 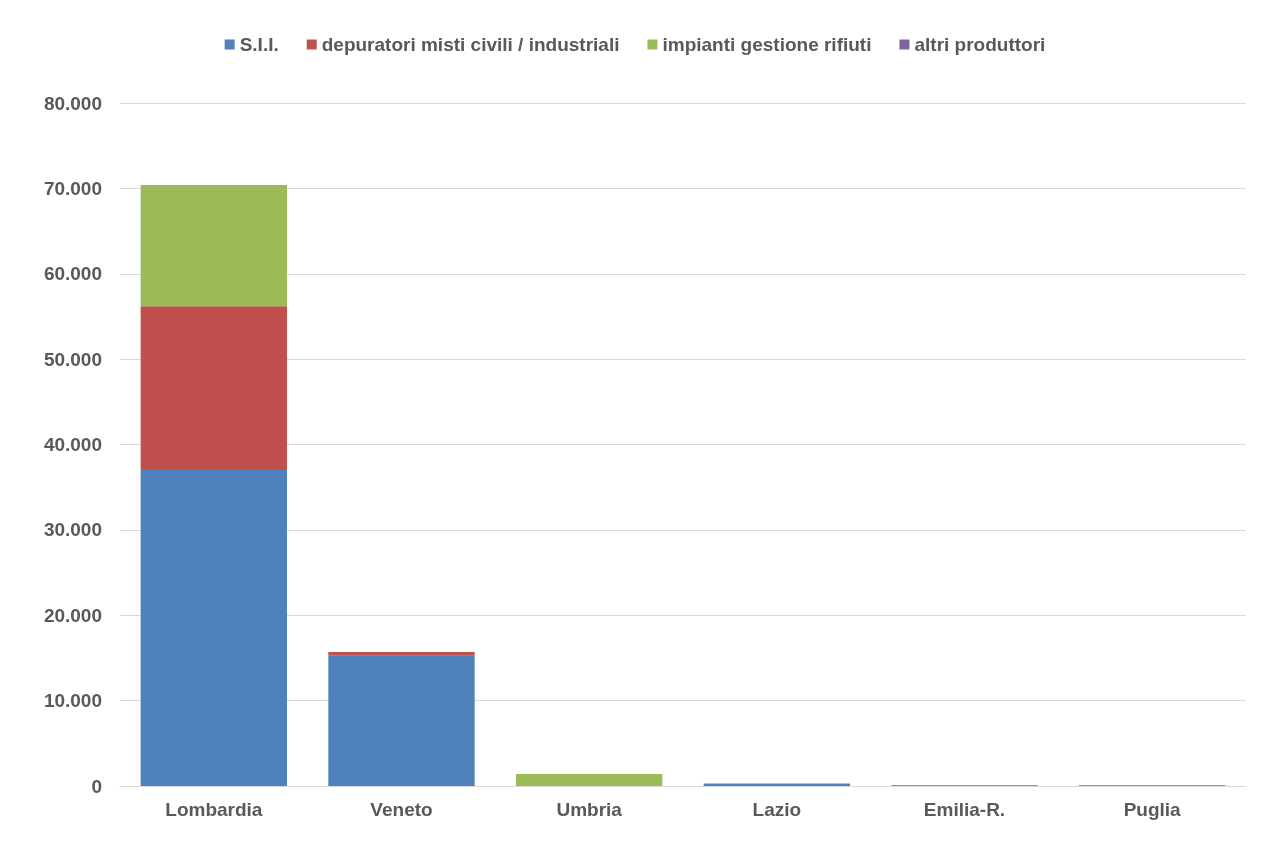 What do you see at coordinates (72, 188) in the screenshot?
I see `y-tick-label: 70.000` at bounding box center [72, 188].